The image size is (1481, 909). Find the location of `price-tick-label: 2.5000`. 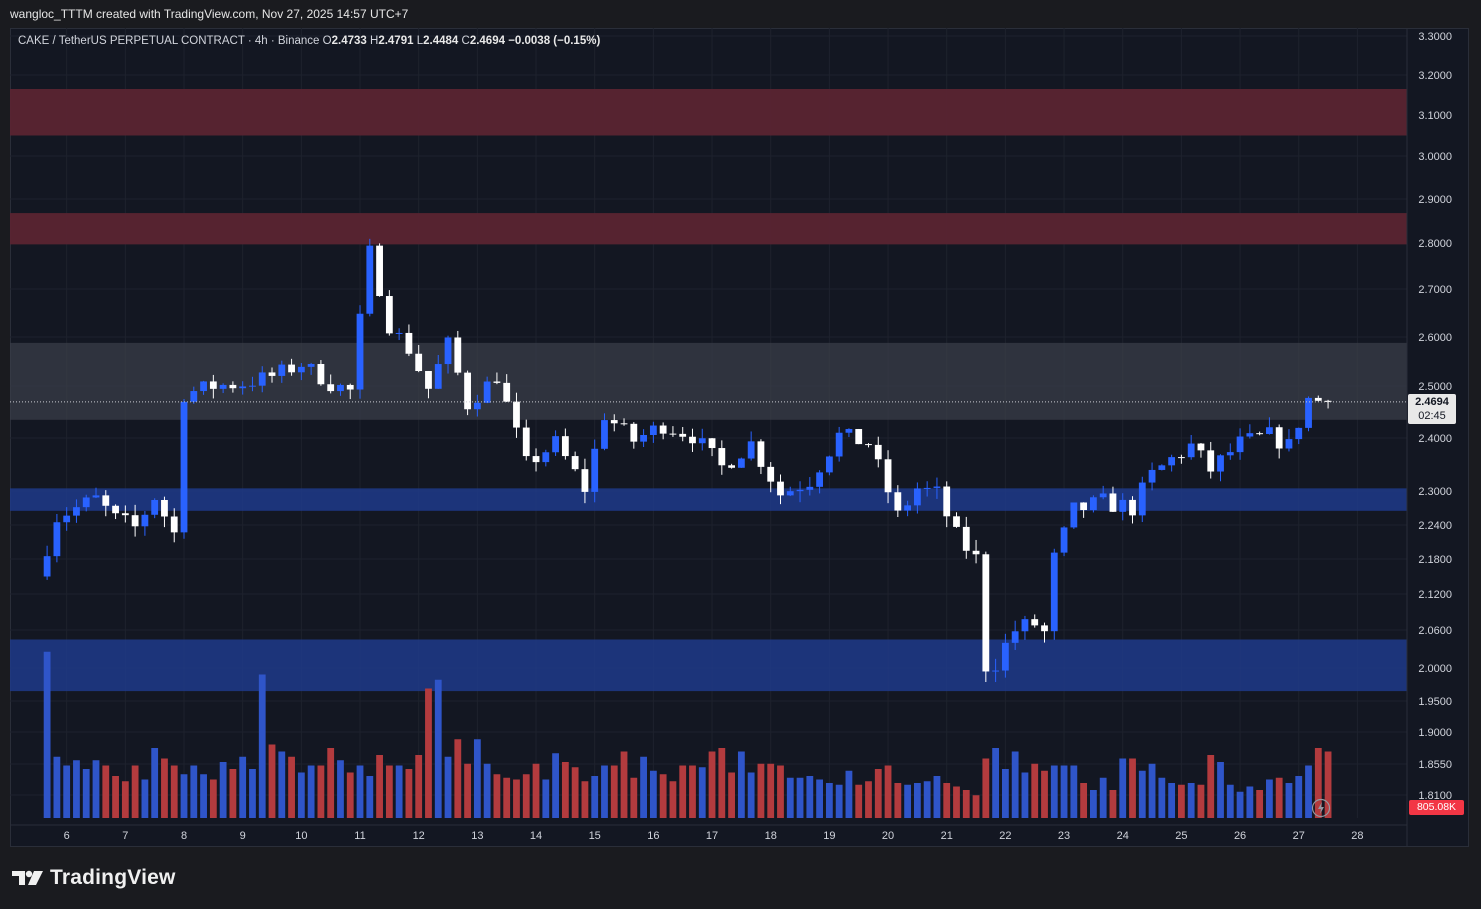

price-tick-label: 2.5000 is located at coordinates (1435, 387).